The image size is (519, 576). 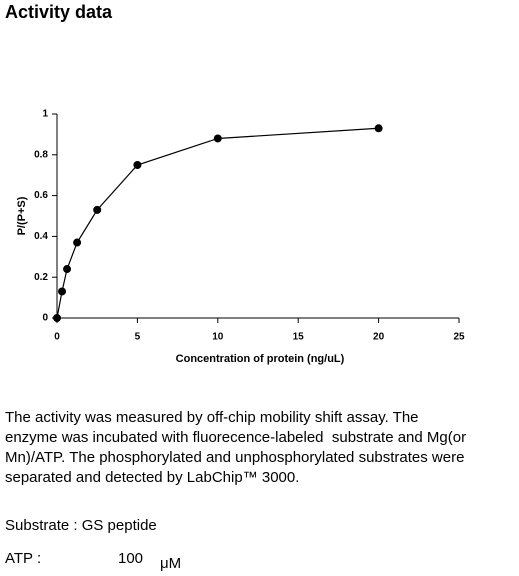 What do you see at coordinates (41, 277) in the screenshot?
I see `y-tick-label: 0.2` at bounding box center [41, 277].